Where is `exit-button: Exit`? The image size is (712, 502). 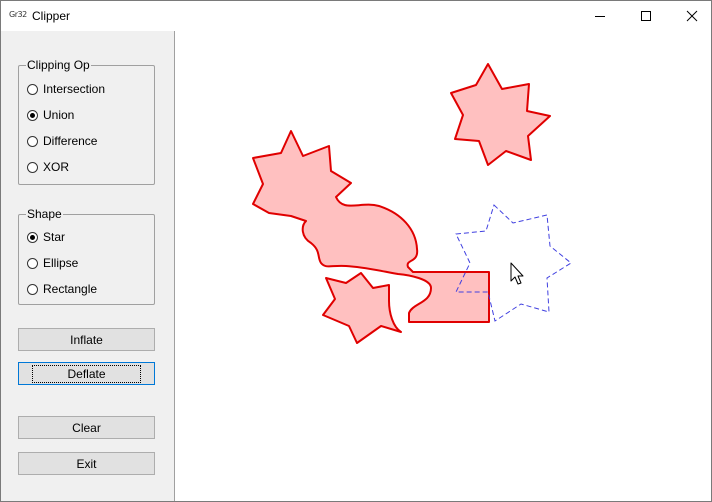 exit-button: Exit is located at coordinates (86, 463).